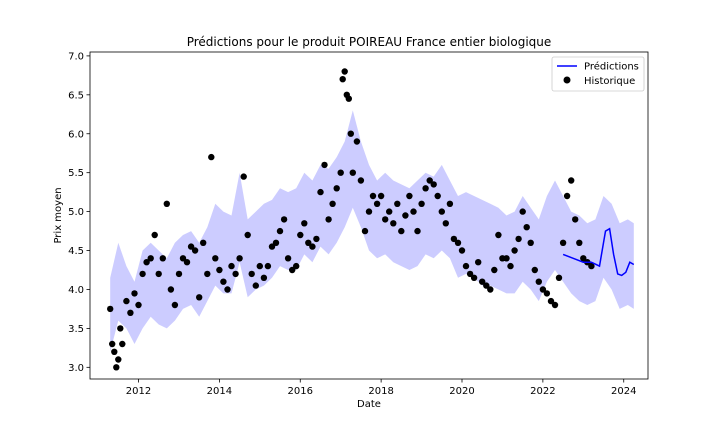 The width and height of the screenshot is (720, 432). What do you see at coordinates (58, 215) in the screenshot?
I see `y-axis-label: Prix moyen` at bounding box center [58, 215].